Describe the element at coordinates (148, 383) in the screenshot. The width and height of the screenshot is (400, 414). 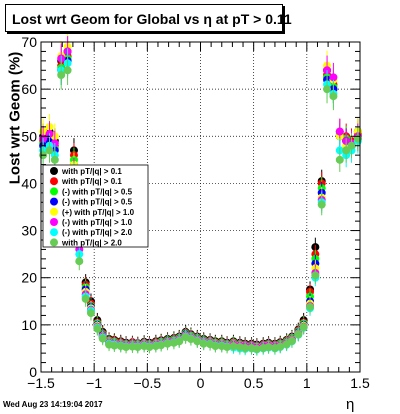
I see `x-tick-label: −0.5` at that location.